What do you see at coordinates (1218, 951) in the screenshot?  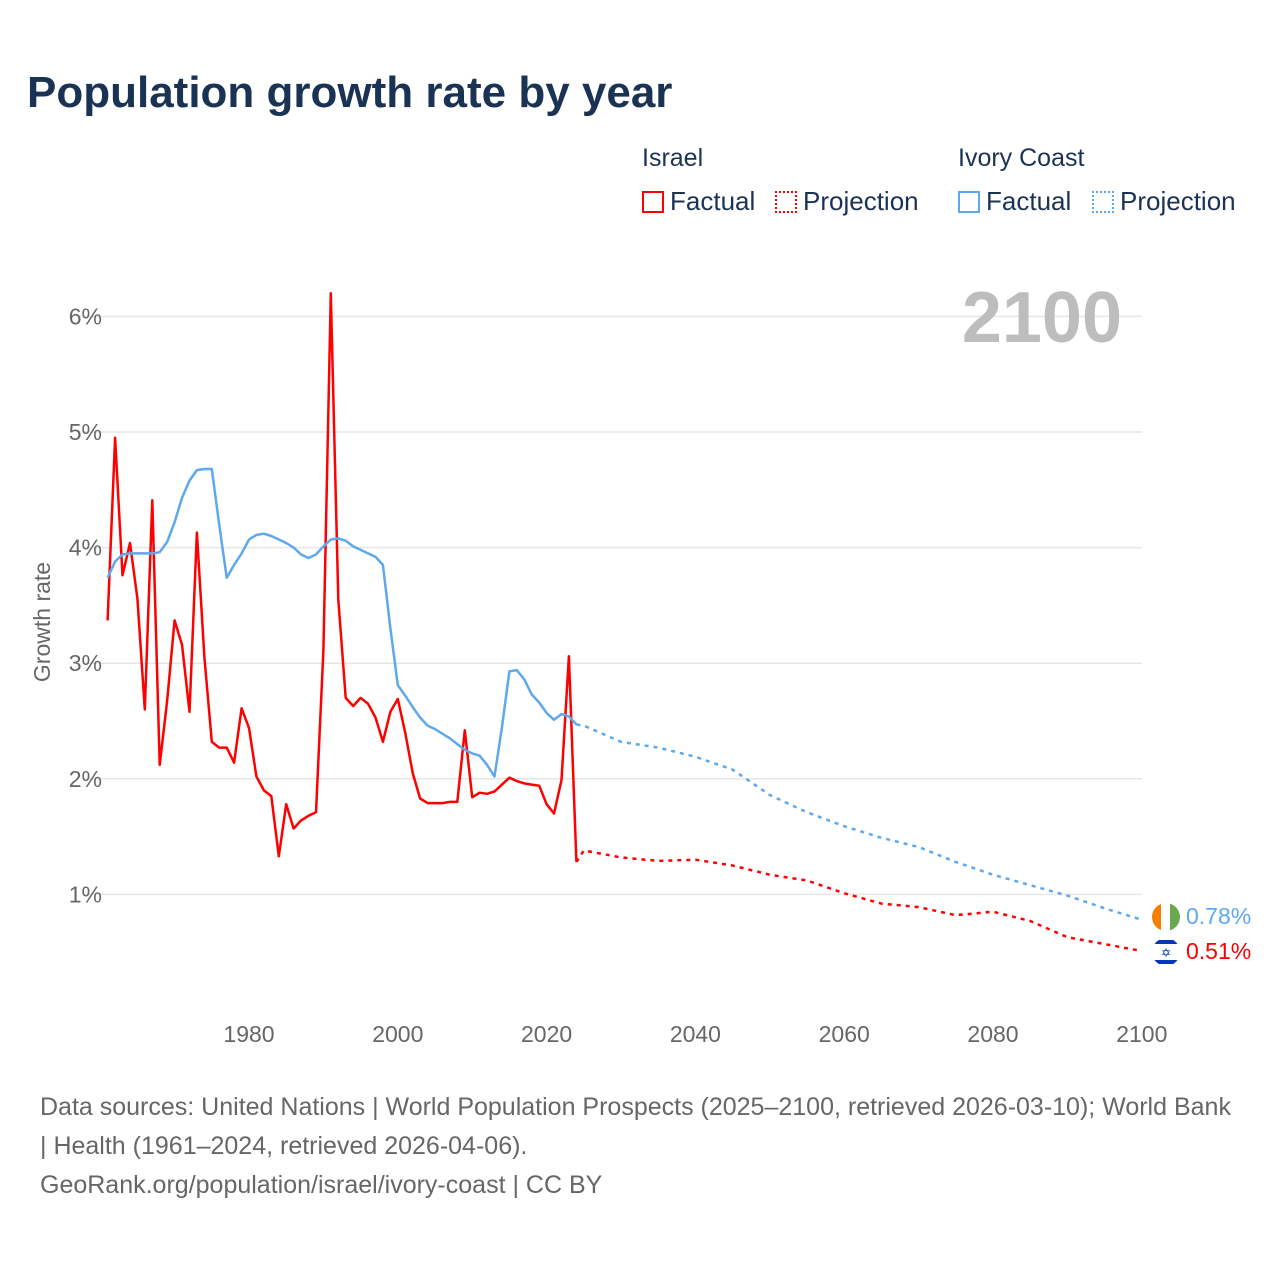 I see `end-label-israel: 0.51%` at bounding box center [1218, 951].